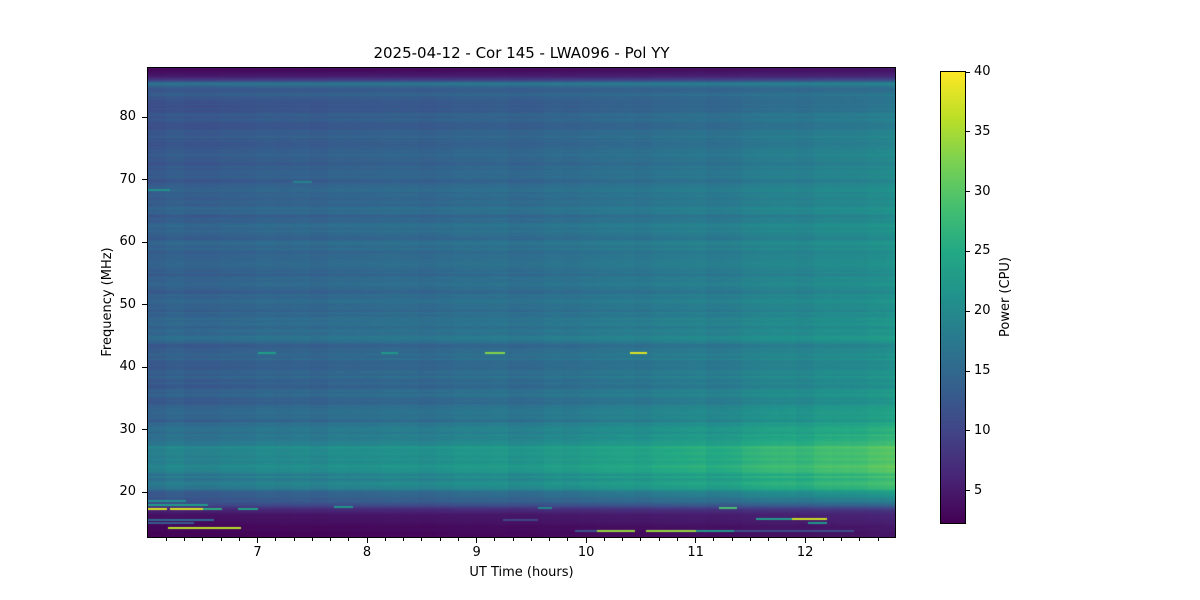  I want to click on y-tick-label: 70, so click(127, 179).